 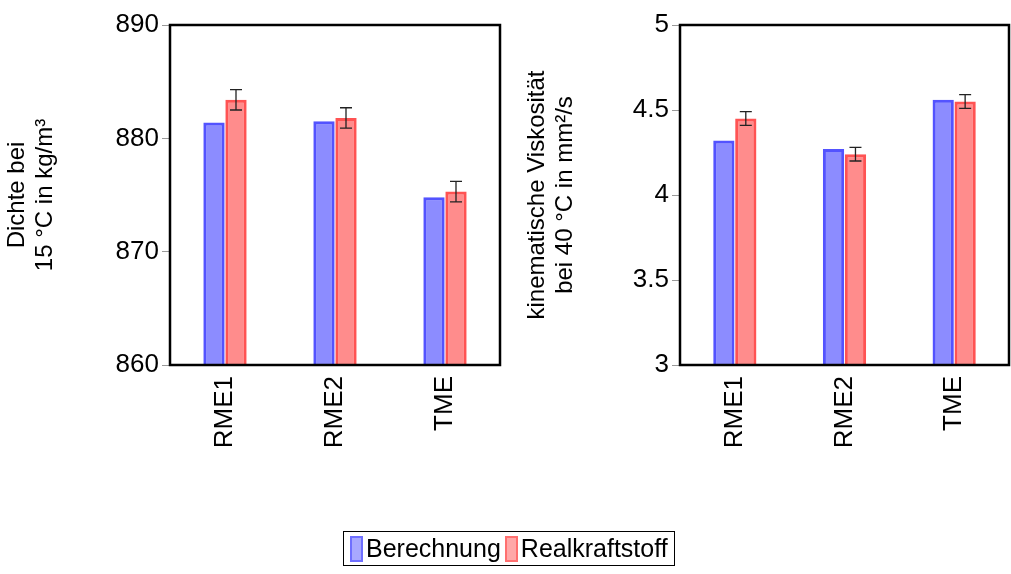 I want to click on y-tick-label: 3.5, so click(x=650, y=278).